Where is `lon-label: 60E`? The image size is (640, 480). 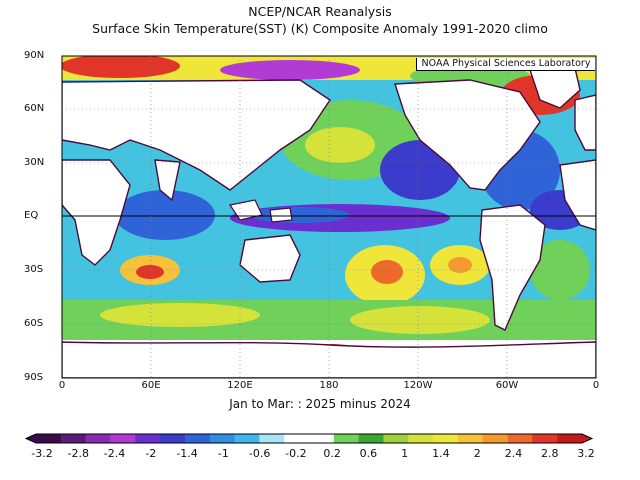 lon-label: 60E is located at coordinates (151, 385).